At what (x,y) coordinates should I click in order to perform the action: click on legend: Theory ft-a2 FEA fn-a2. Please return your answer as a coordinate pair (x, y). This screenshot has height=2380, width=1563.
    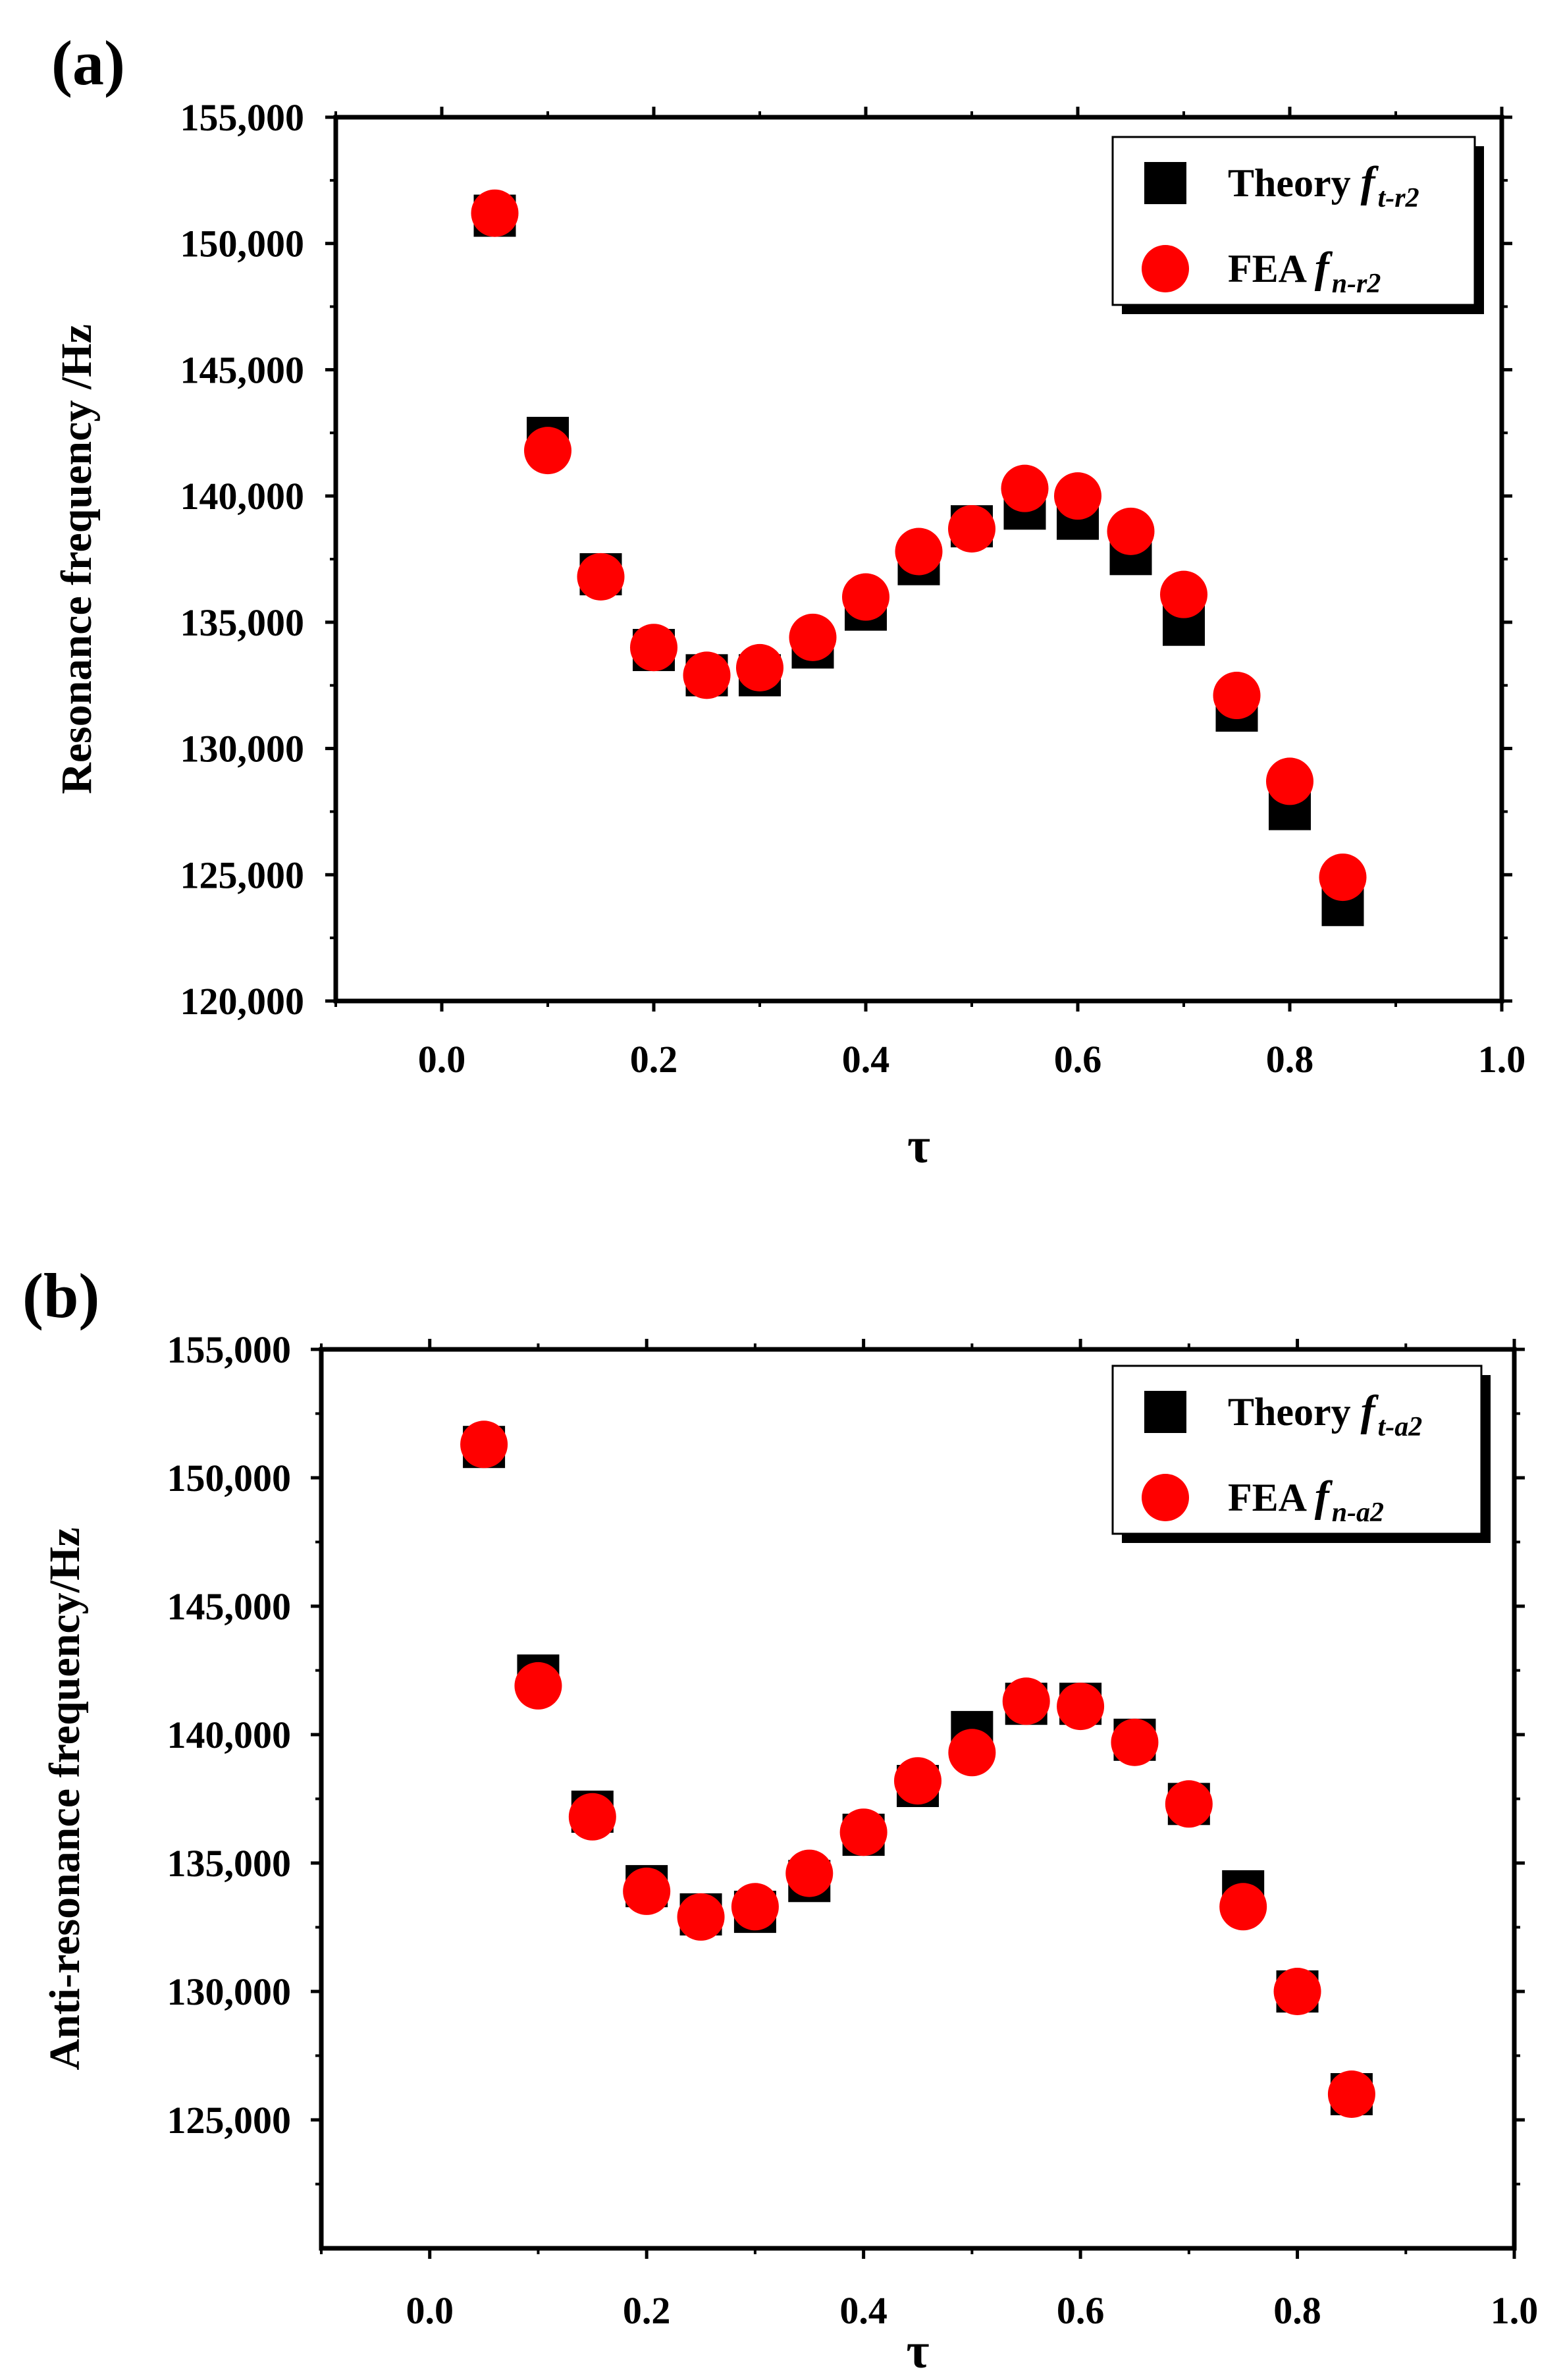
    Looking at the image, I should click on (1301, 1454).